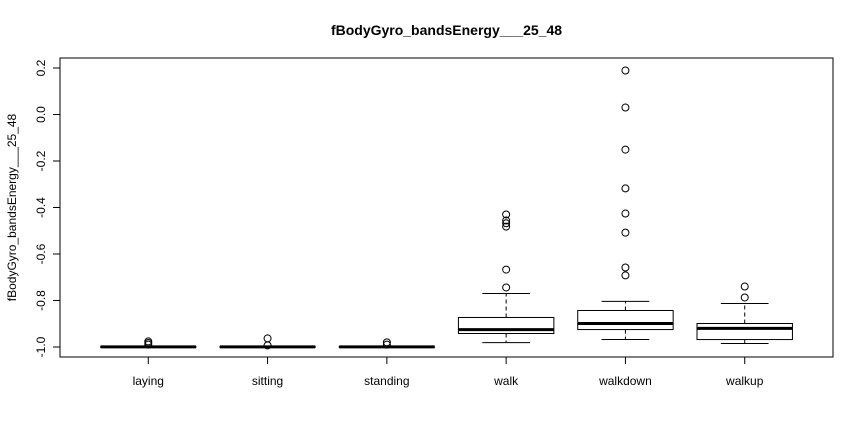 Image resolution: width=864 pixels, height=432 pixels. What do you see at coordinates (148, 381) in the screenshot?
I see `x-category-label: laying` at bounding box center [148, 381].